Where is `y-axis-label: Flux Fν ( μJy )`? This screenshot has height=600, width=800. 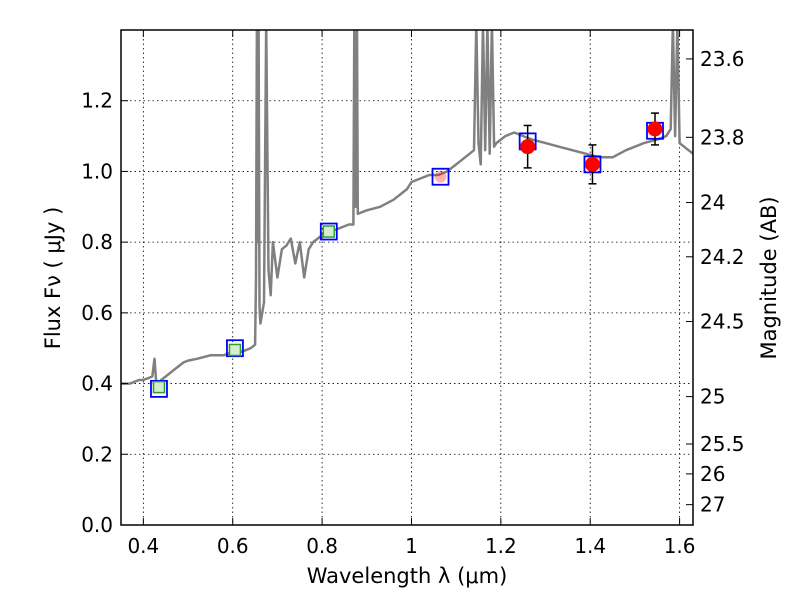
y-axis-label: Flux Fν ( μJy ) is located at coordinates (53, 278).